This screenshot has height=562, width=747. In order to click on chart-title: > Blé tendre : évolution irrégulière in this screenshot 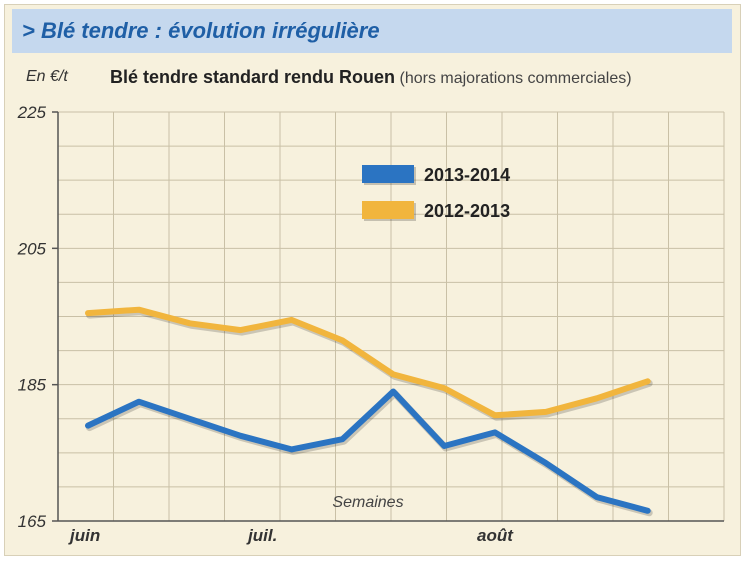, I will do `click(201, 30)`.